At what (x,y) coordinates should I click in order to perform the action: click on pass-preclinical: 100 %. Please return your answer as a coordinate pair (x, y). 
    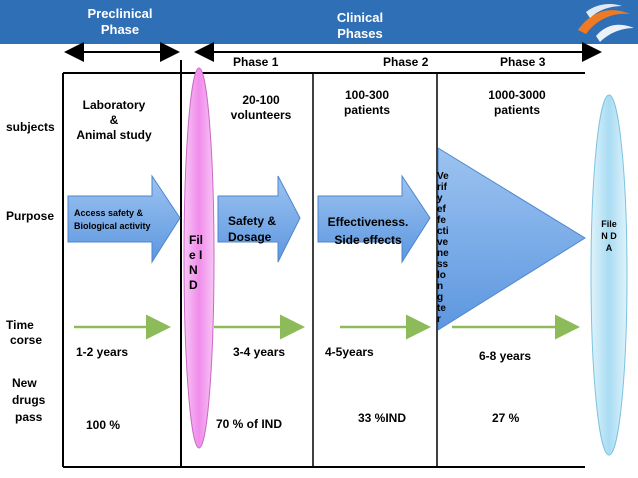
    Looking at the image, I should click on (103, 425).